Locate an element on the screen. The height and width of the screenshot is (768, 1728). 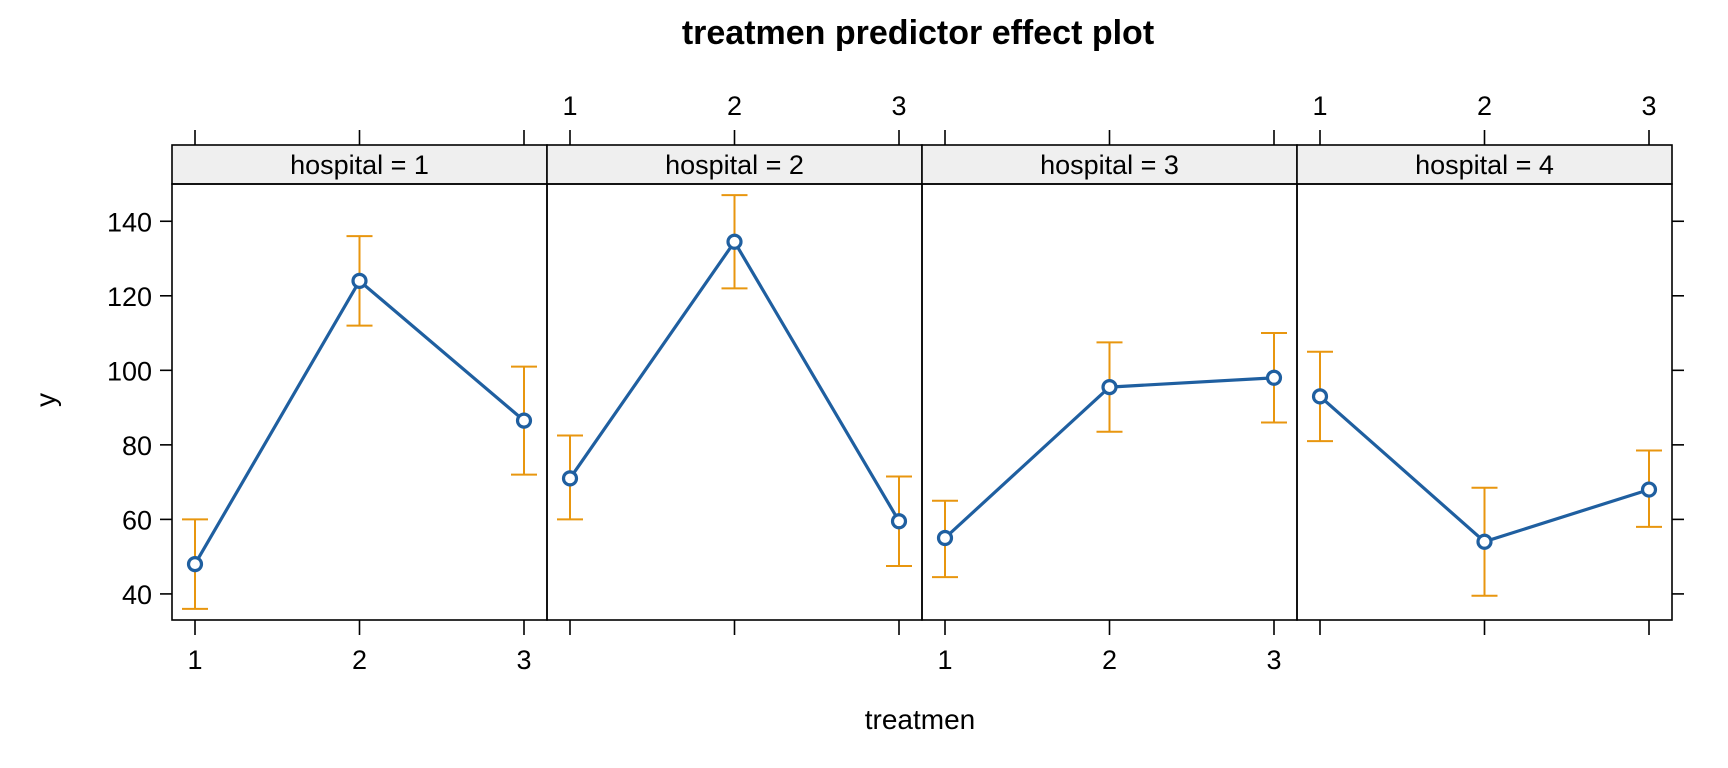
y-tick-label: 120 is located at coordinates (129, 297).